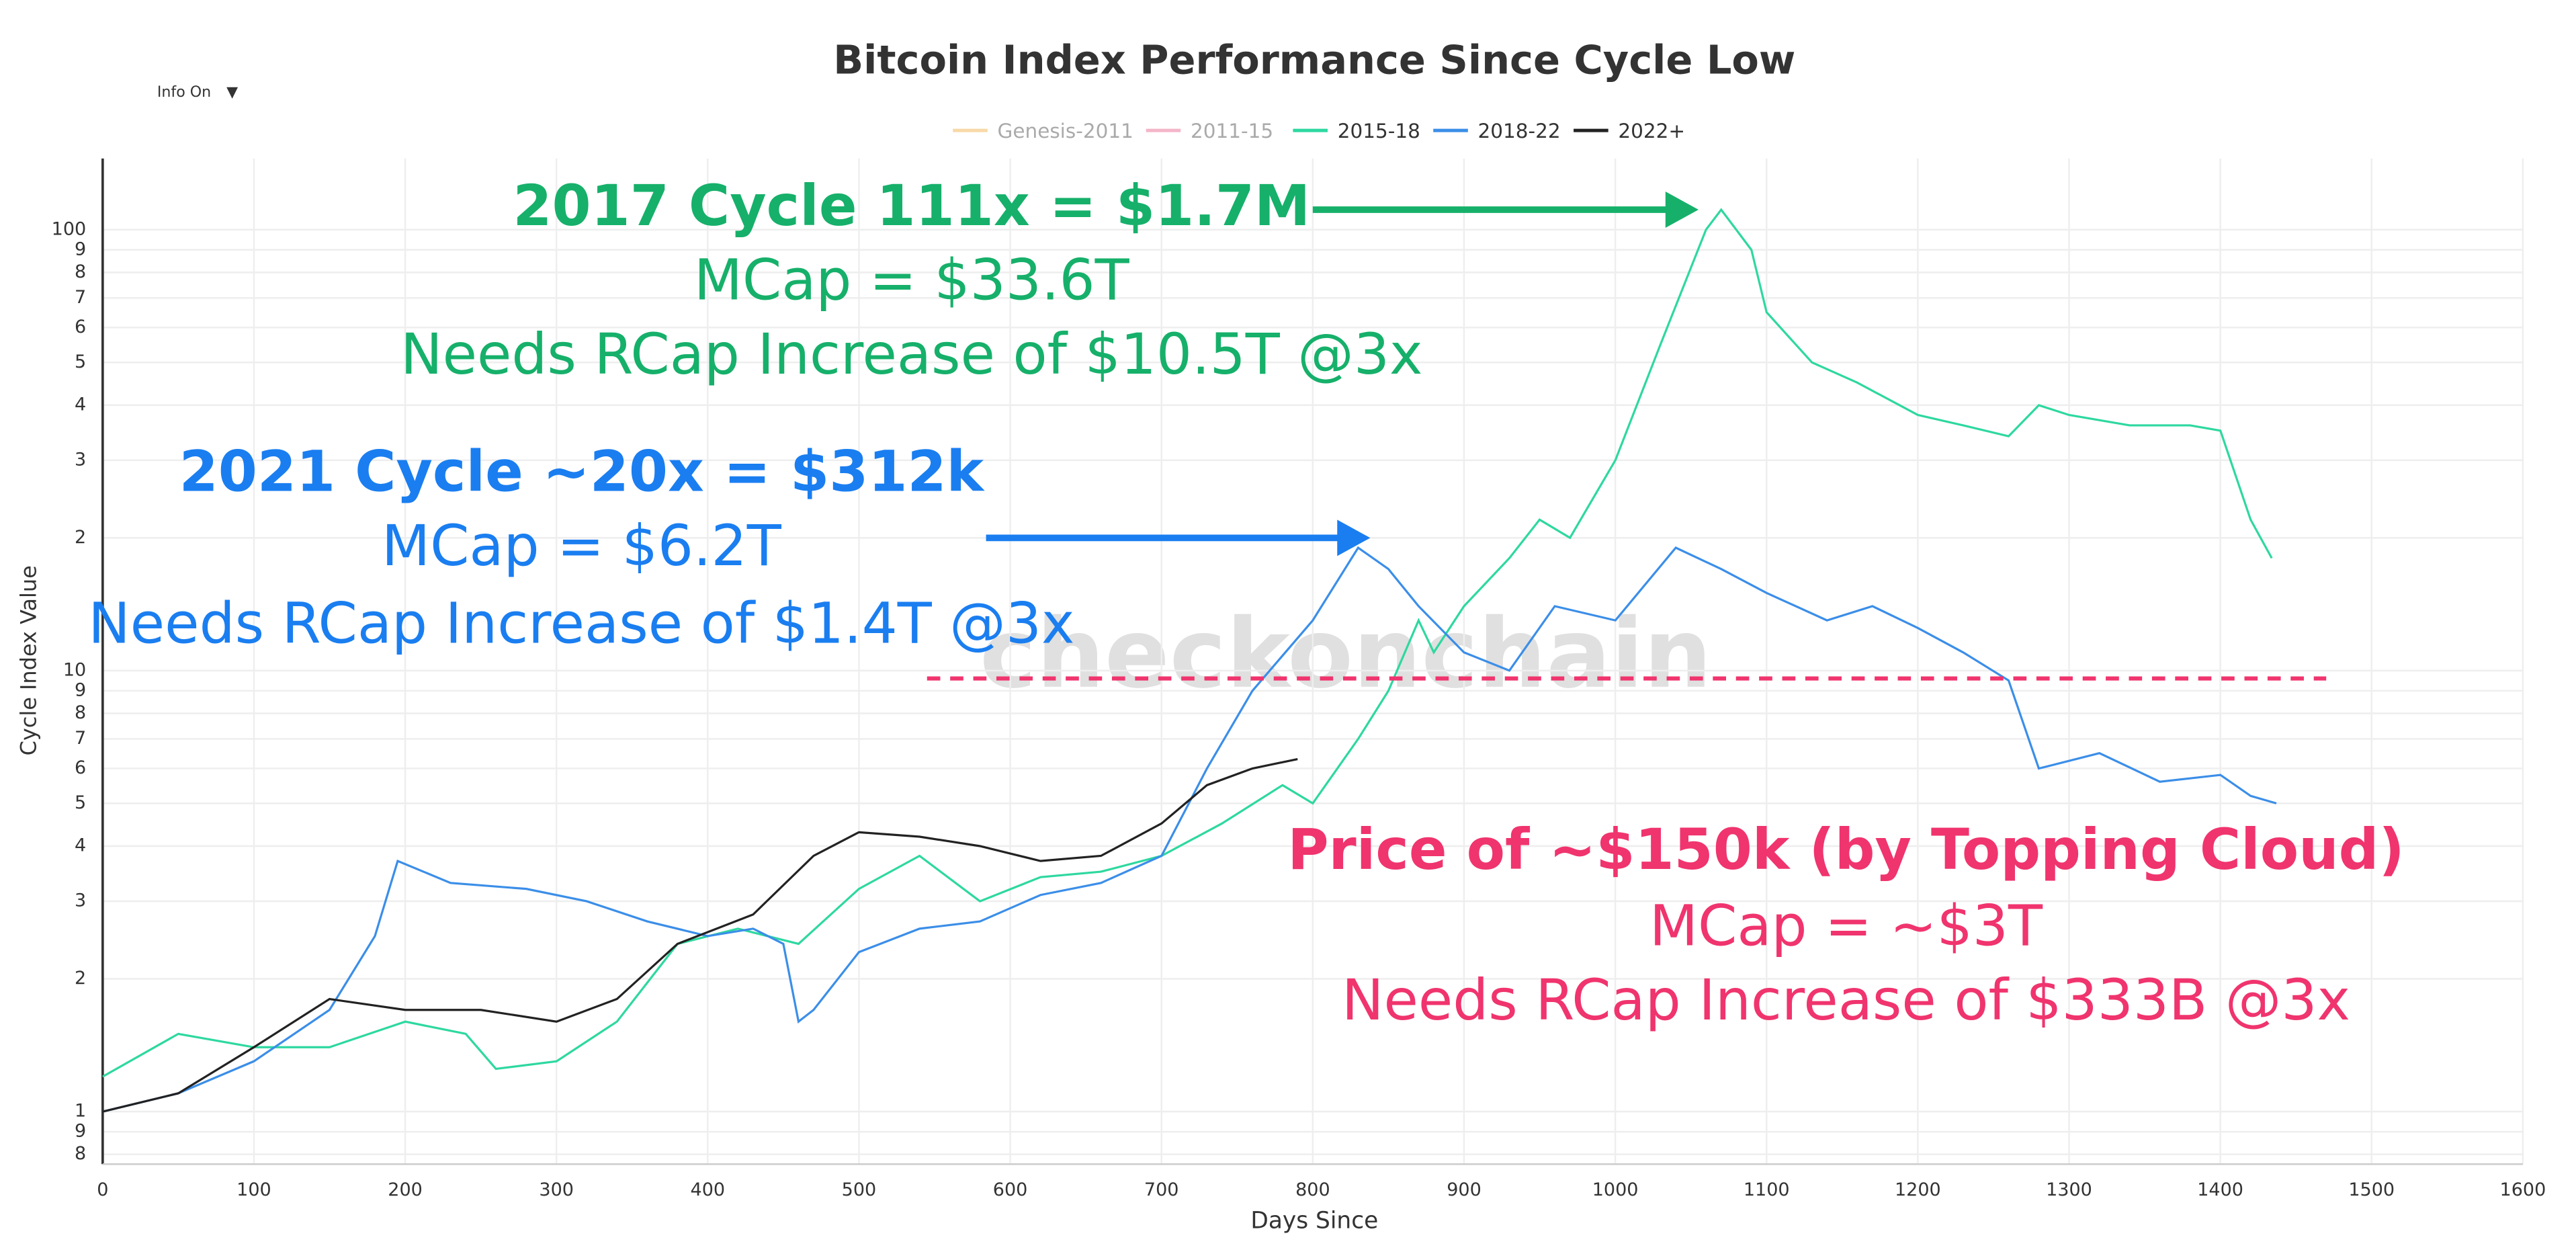 This screenshot has width=2576, height=1250. I want to click on x-tick-label: 900, so click(1464, 1189).